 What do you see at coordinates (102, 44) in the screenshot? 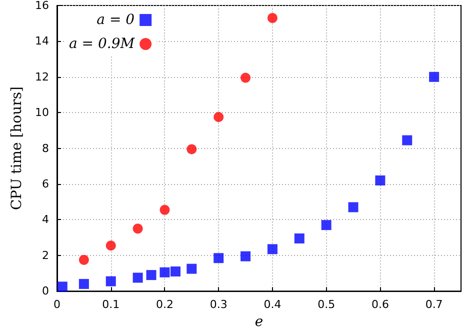
I see `legend-label: a = 0.9M` at bounding box center [102, 44].